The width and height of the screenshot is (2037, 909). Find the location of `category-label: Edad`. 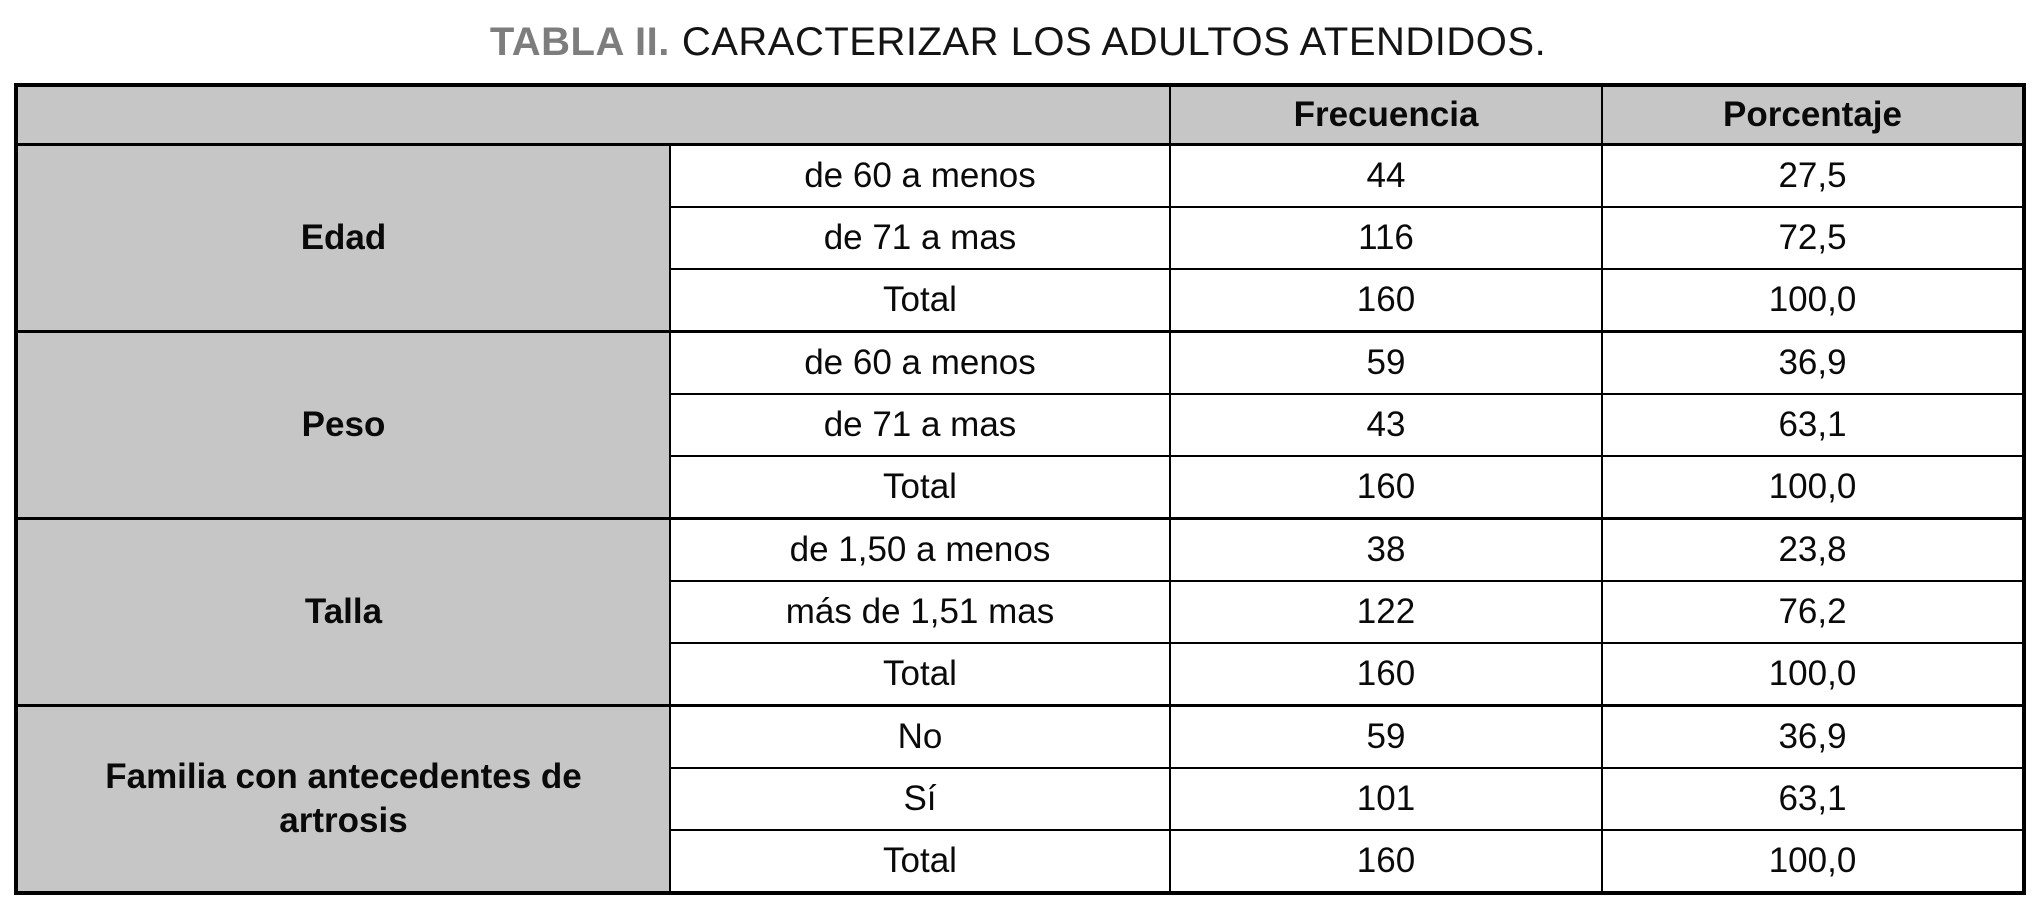

category-label: Edad is located at coordinates (343, 238).